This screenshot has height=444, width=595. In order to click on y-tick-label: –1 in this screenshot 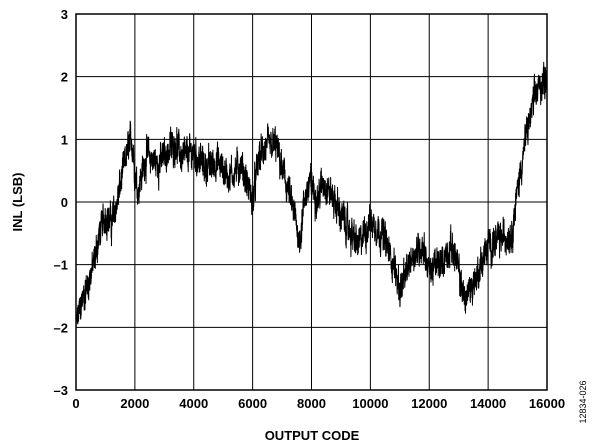, I will do `click(61, 265)`.